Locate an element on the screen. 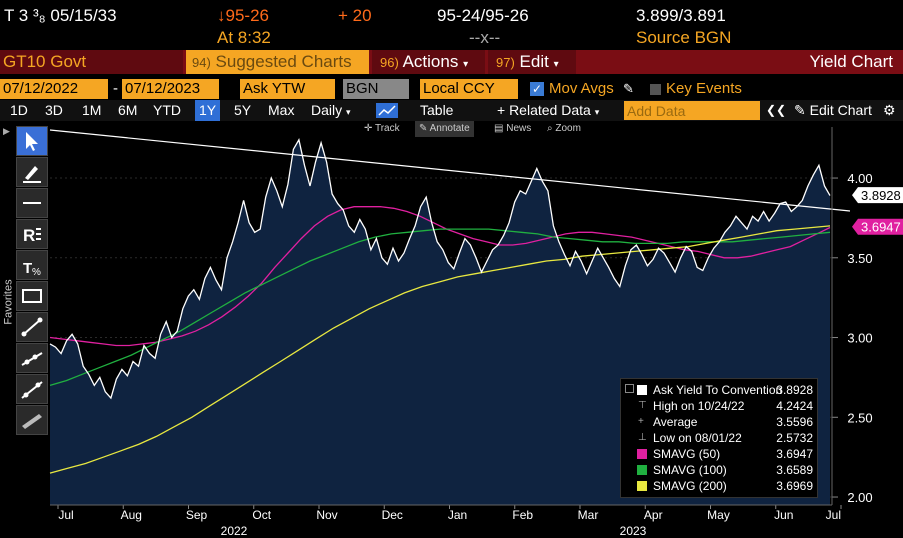  legend-swatch: ⊥ is located at coordinates (642, 437).